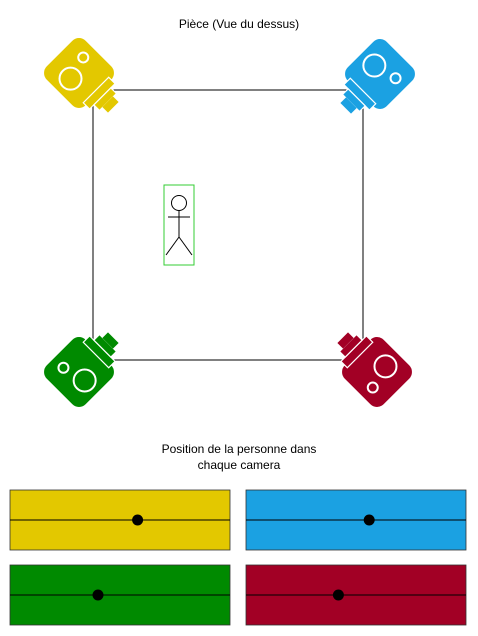 Image resolution: width=478 pixels, height=636 pixels. Describe the element at coordinates (120, 595) in the screenshot. I see `camera-view-green` at that location.